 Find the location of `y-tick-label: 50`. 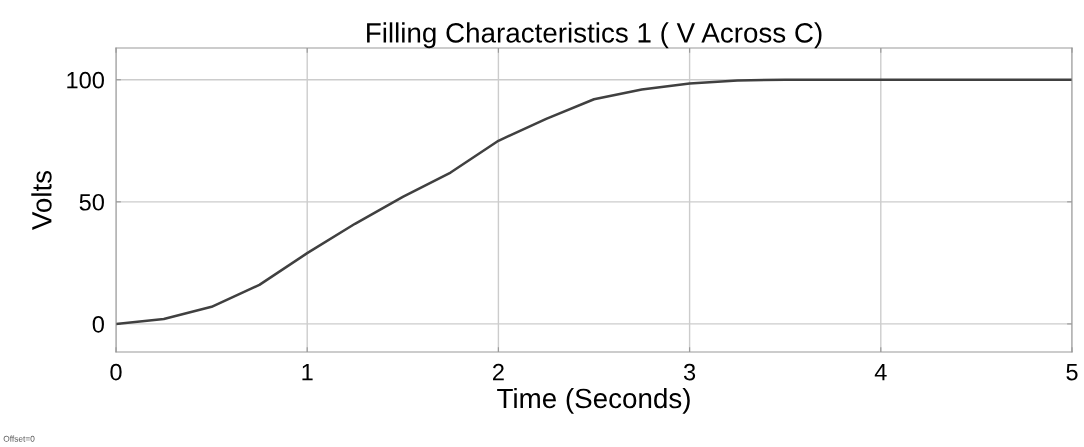

y-tick-label: 50 is located at coordinates (91, 202).